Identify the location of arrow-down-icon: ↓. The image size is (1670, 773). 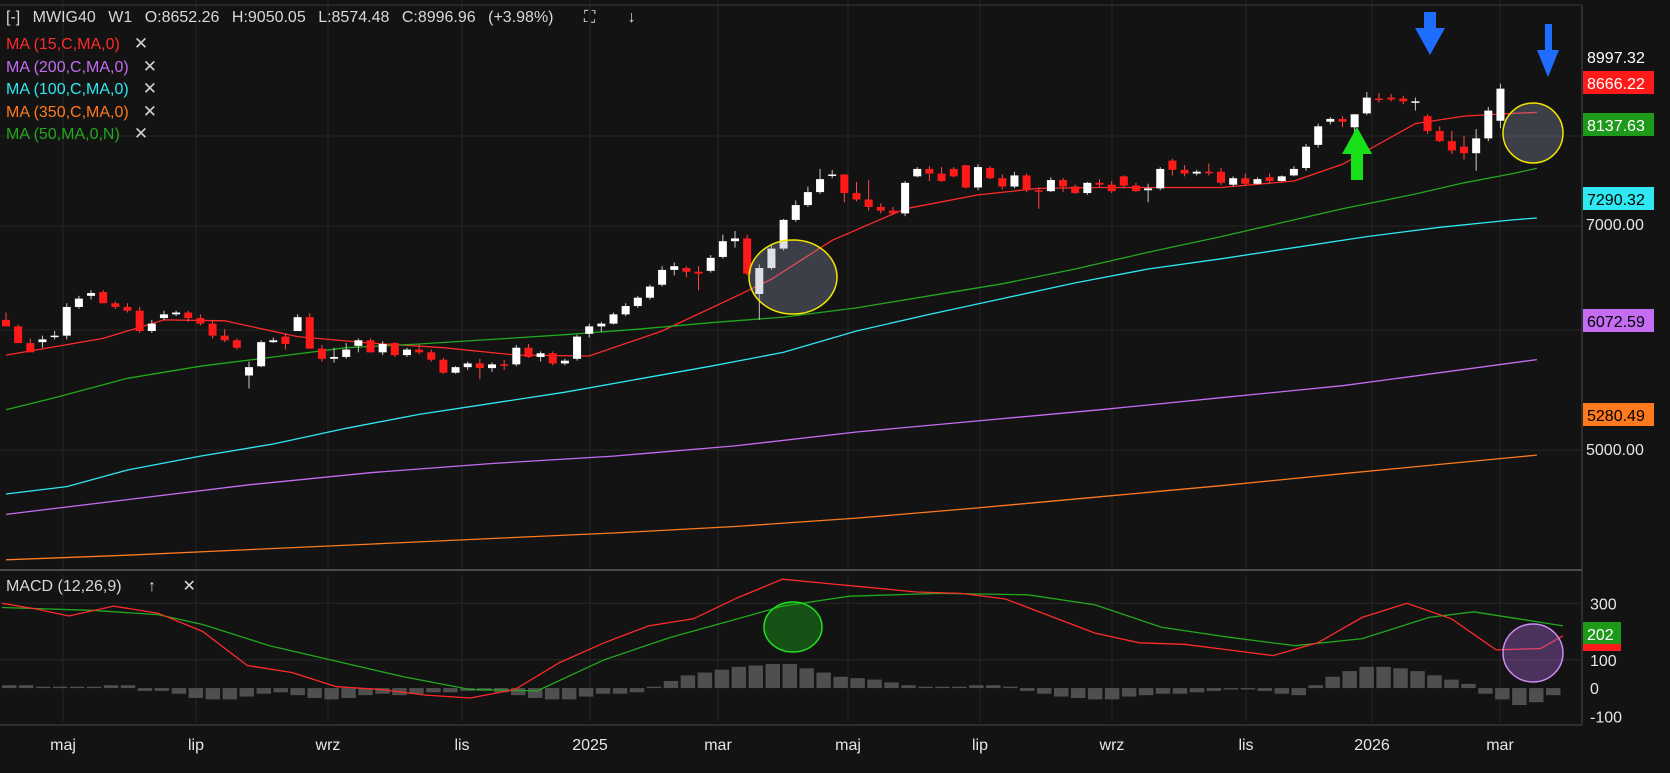
(631, 17).